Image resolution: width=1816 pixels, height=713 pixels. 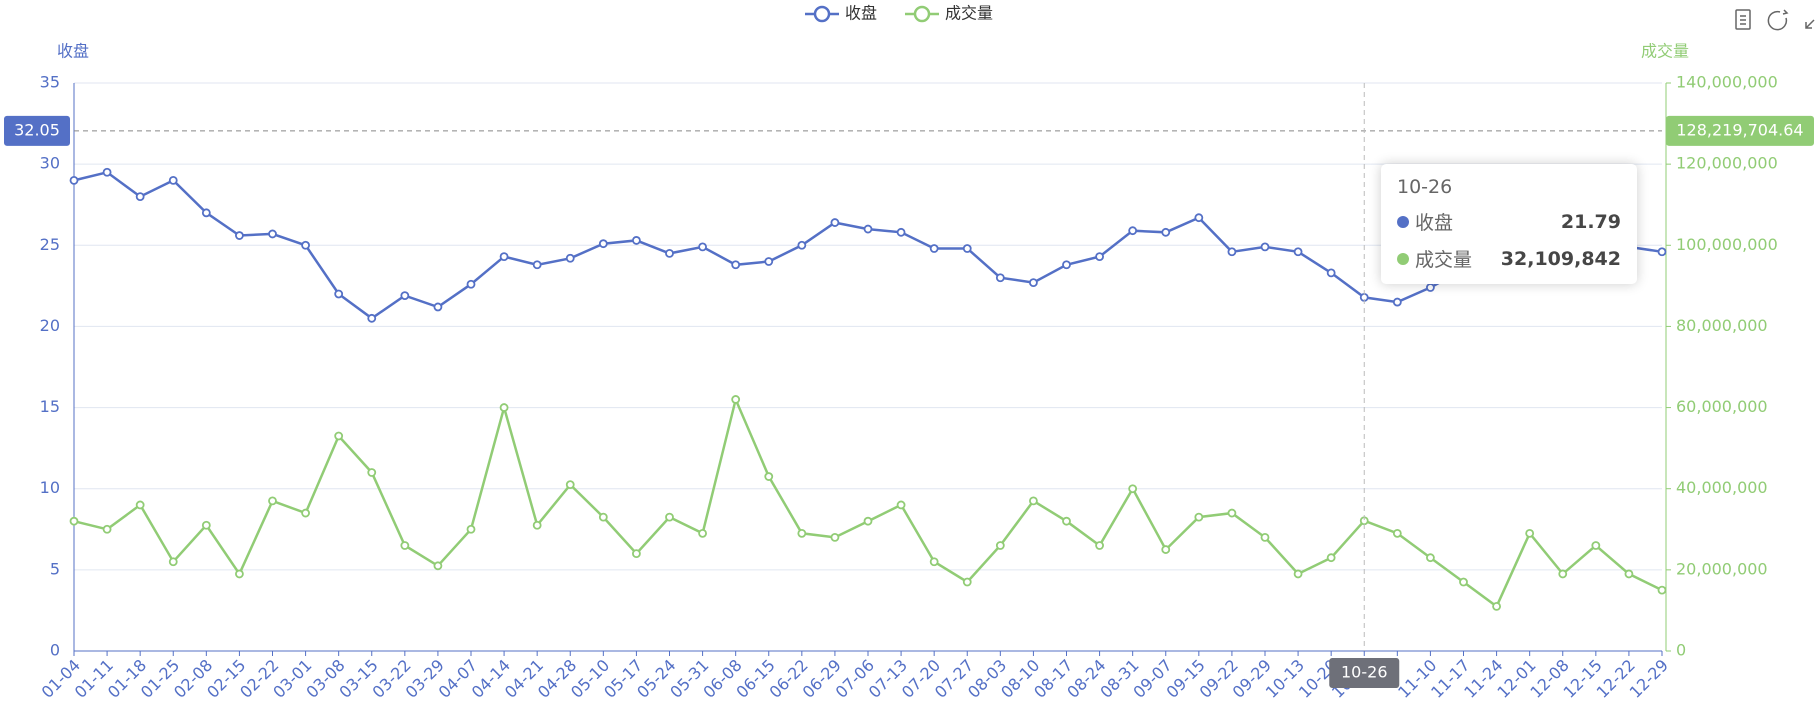 I want to click on toolbox, so click(x=1775, y=20).